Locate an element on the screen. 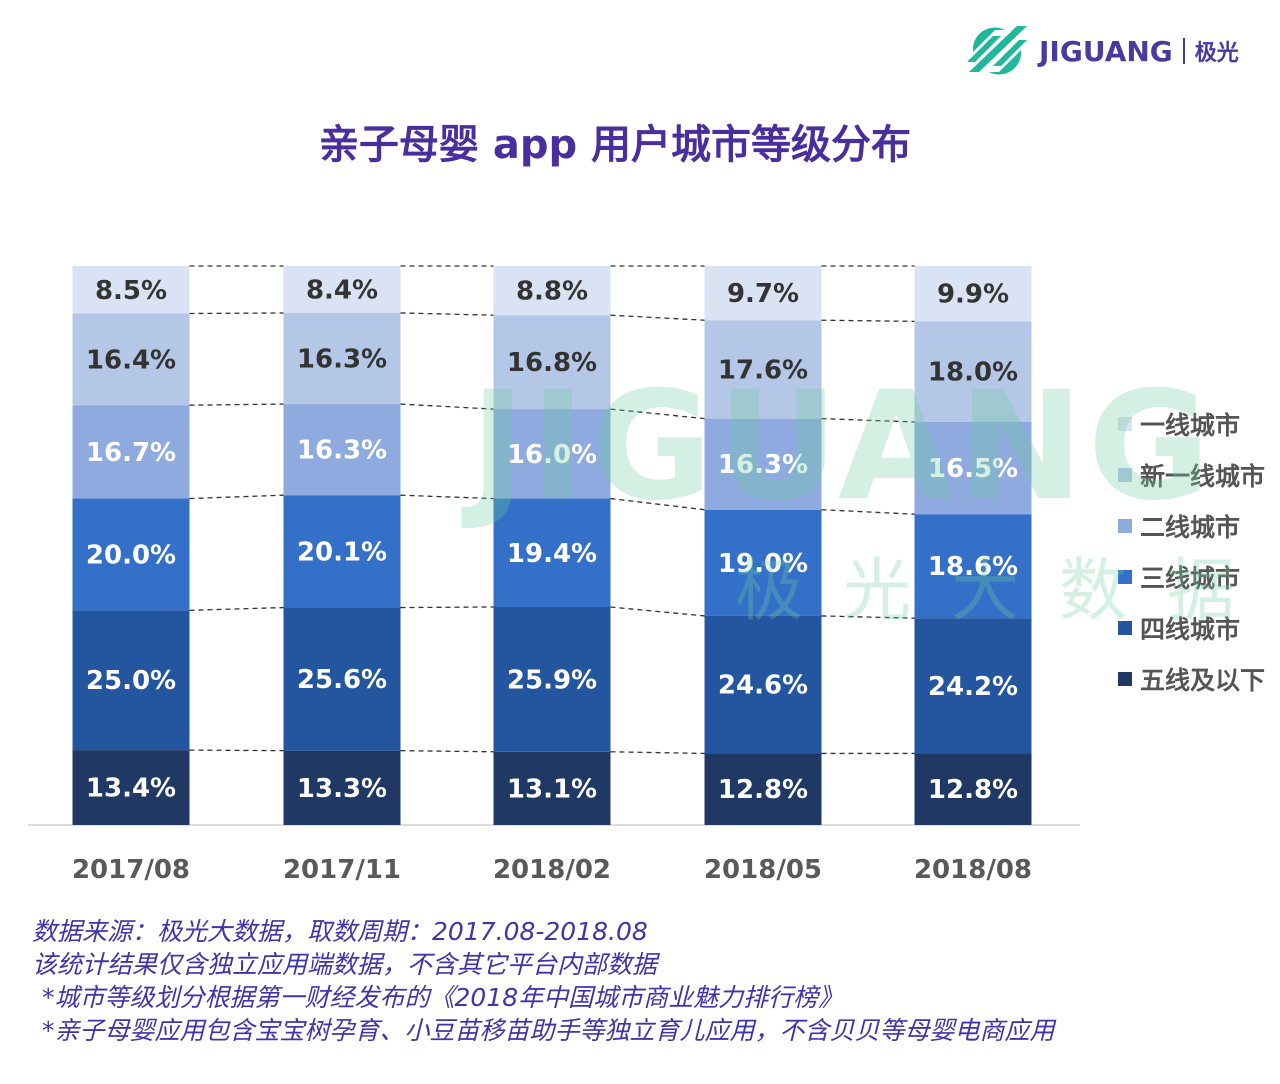 The width and height of the screenshot is (1280, 1084). data-label: 8.4% is located at coordinates (342, 290).